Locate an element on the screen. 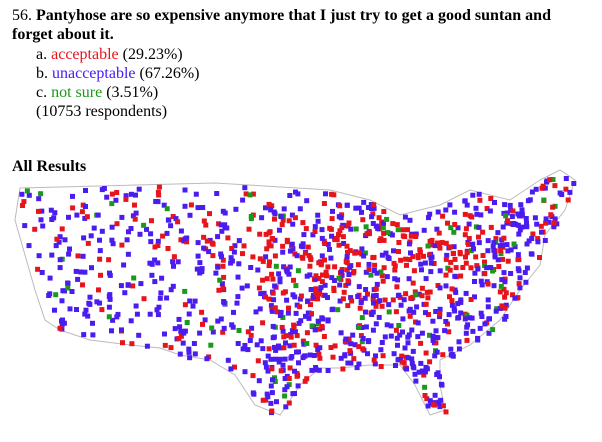 The image size is (602, 442). option-percent: (3.51%) is located at coordinates (132, 92).